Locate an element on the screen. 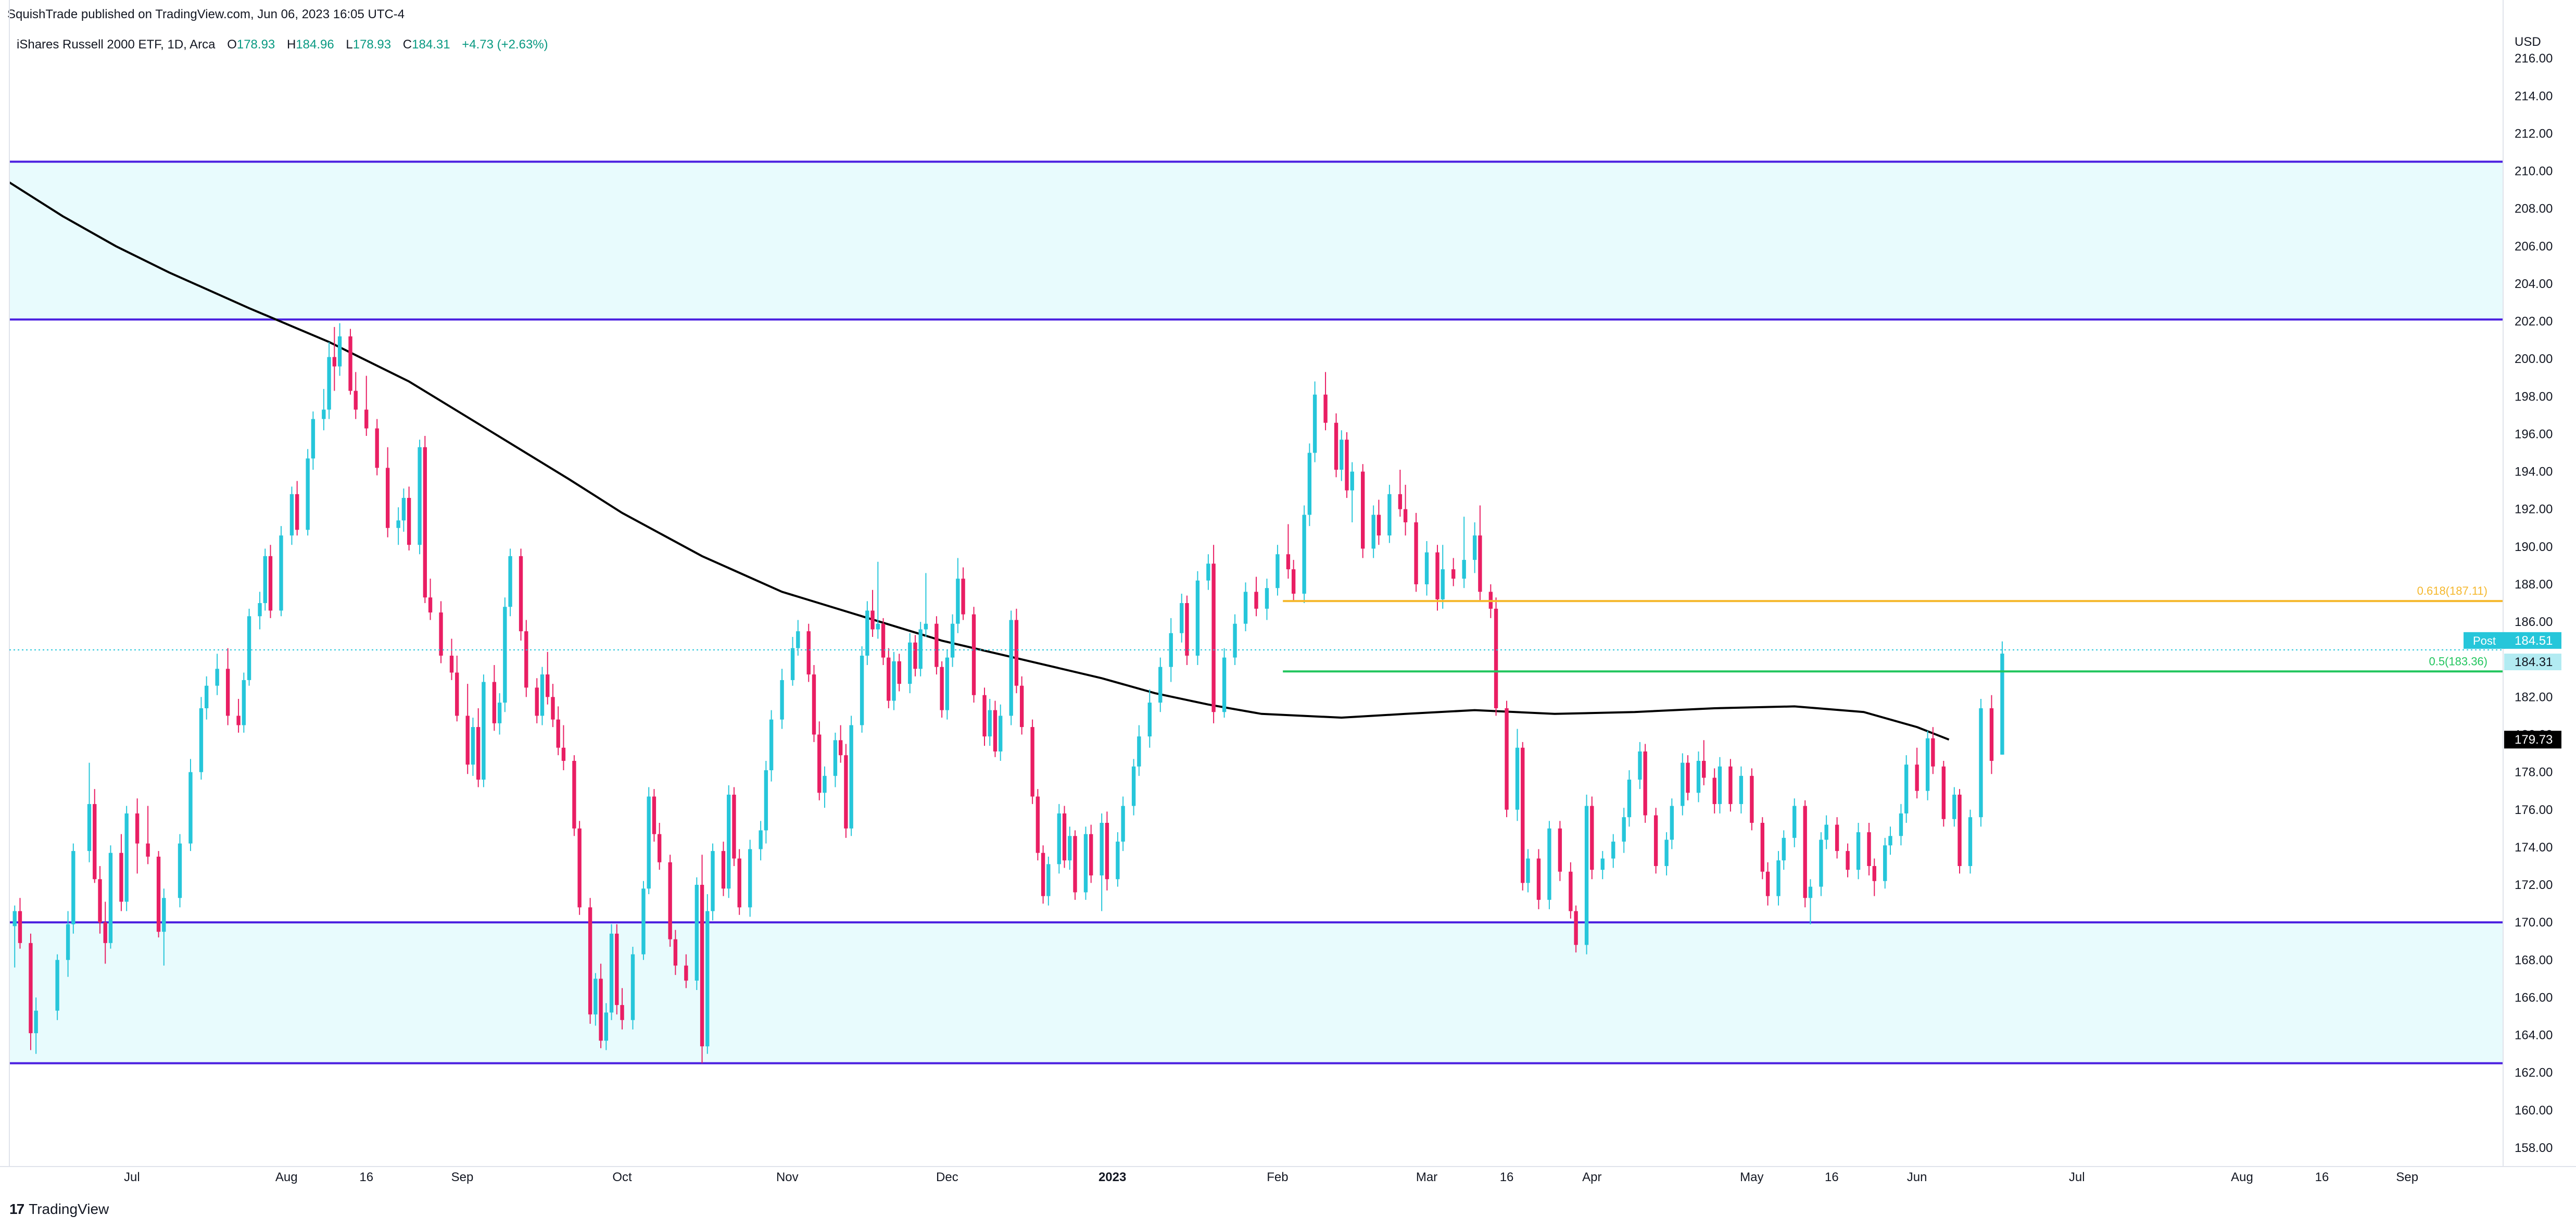 Image resolution: width=2576 pixels, height=1228 pixels. last-price-bg is located at coordinates (2532, 662).